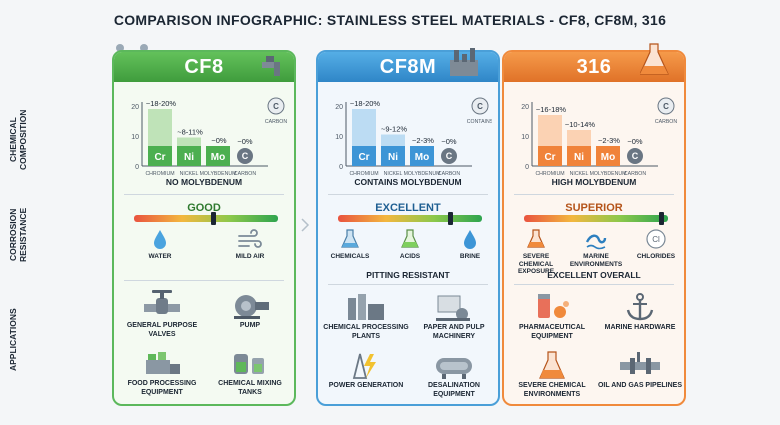 This screenshot has height=425, width=780. Describe the element at coordinates (656, 239) in the screenshot. I see `chloride-icon: Cl` at that location.